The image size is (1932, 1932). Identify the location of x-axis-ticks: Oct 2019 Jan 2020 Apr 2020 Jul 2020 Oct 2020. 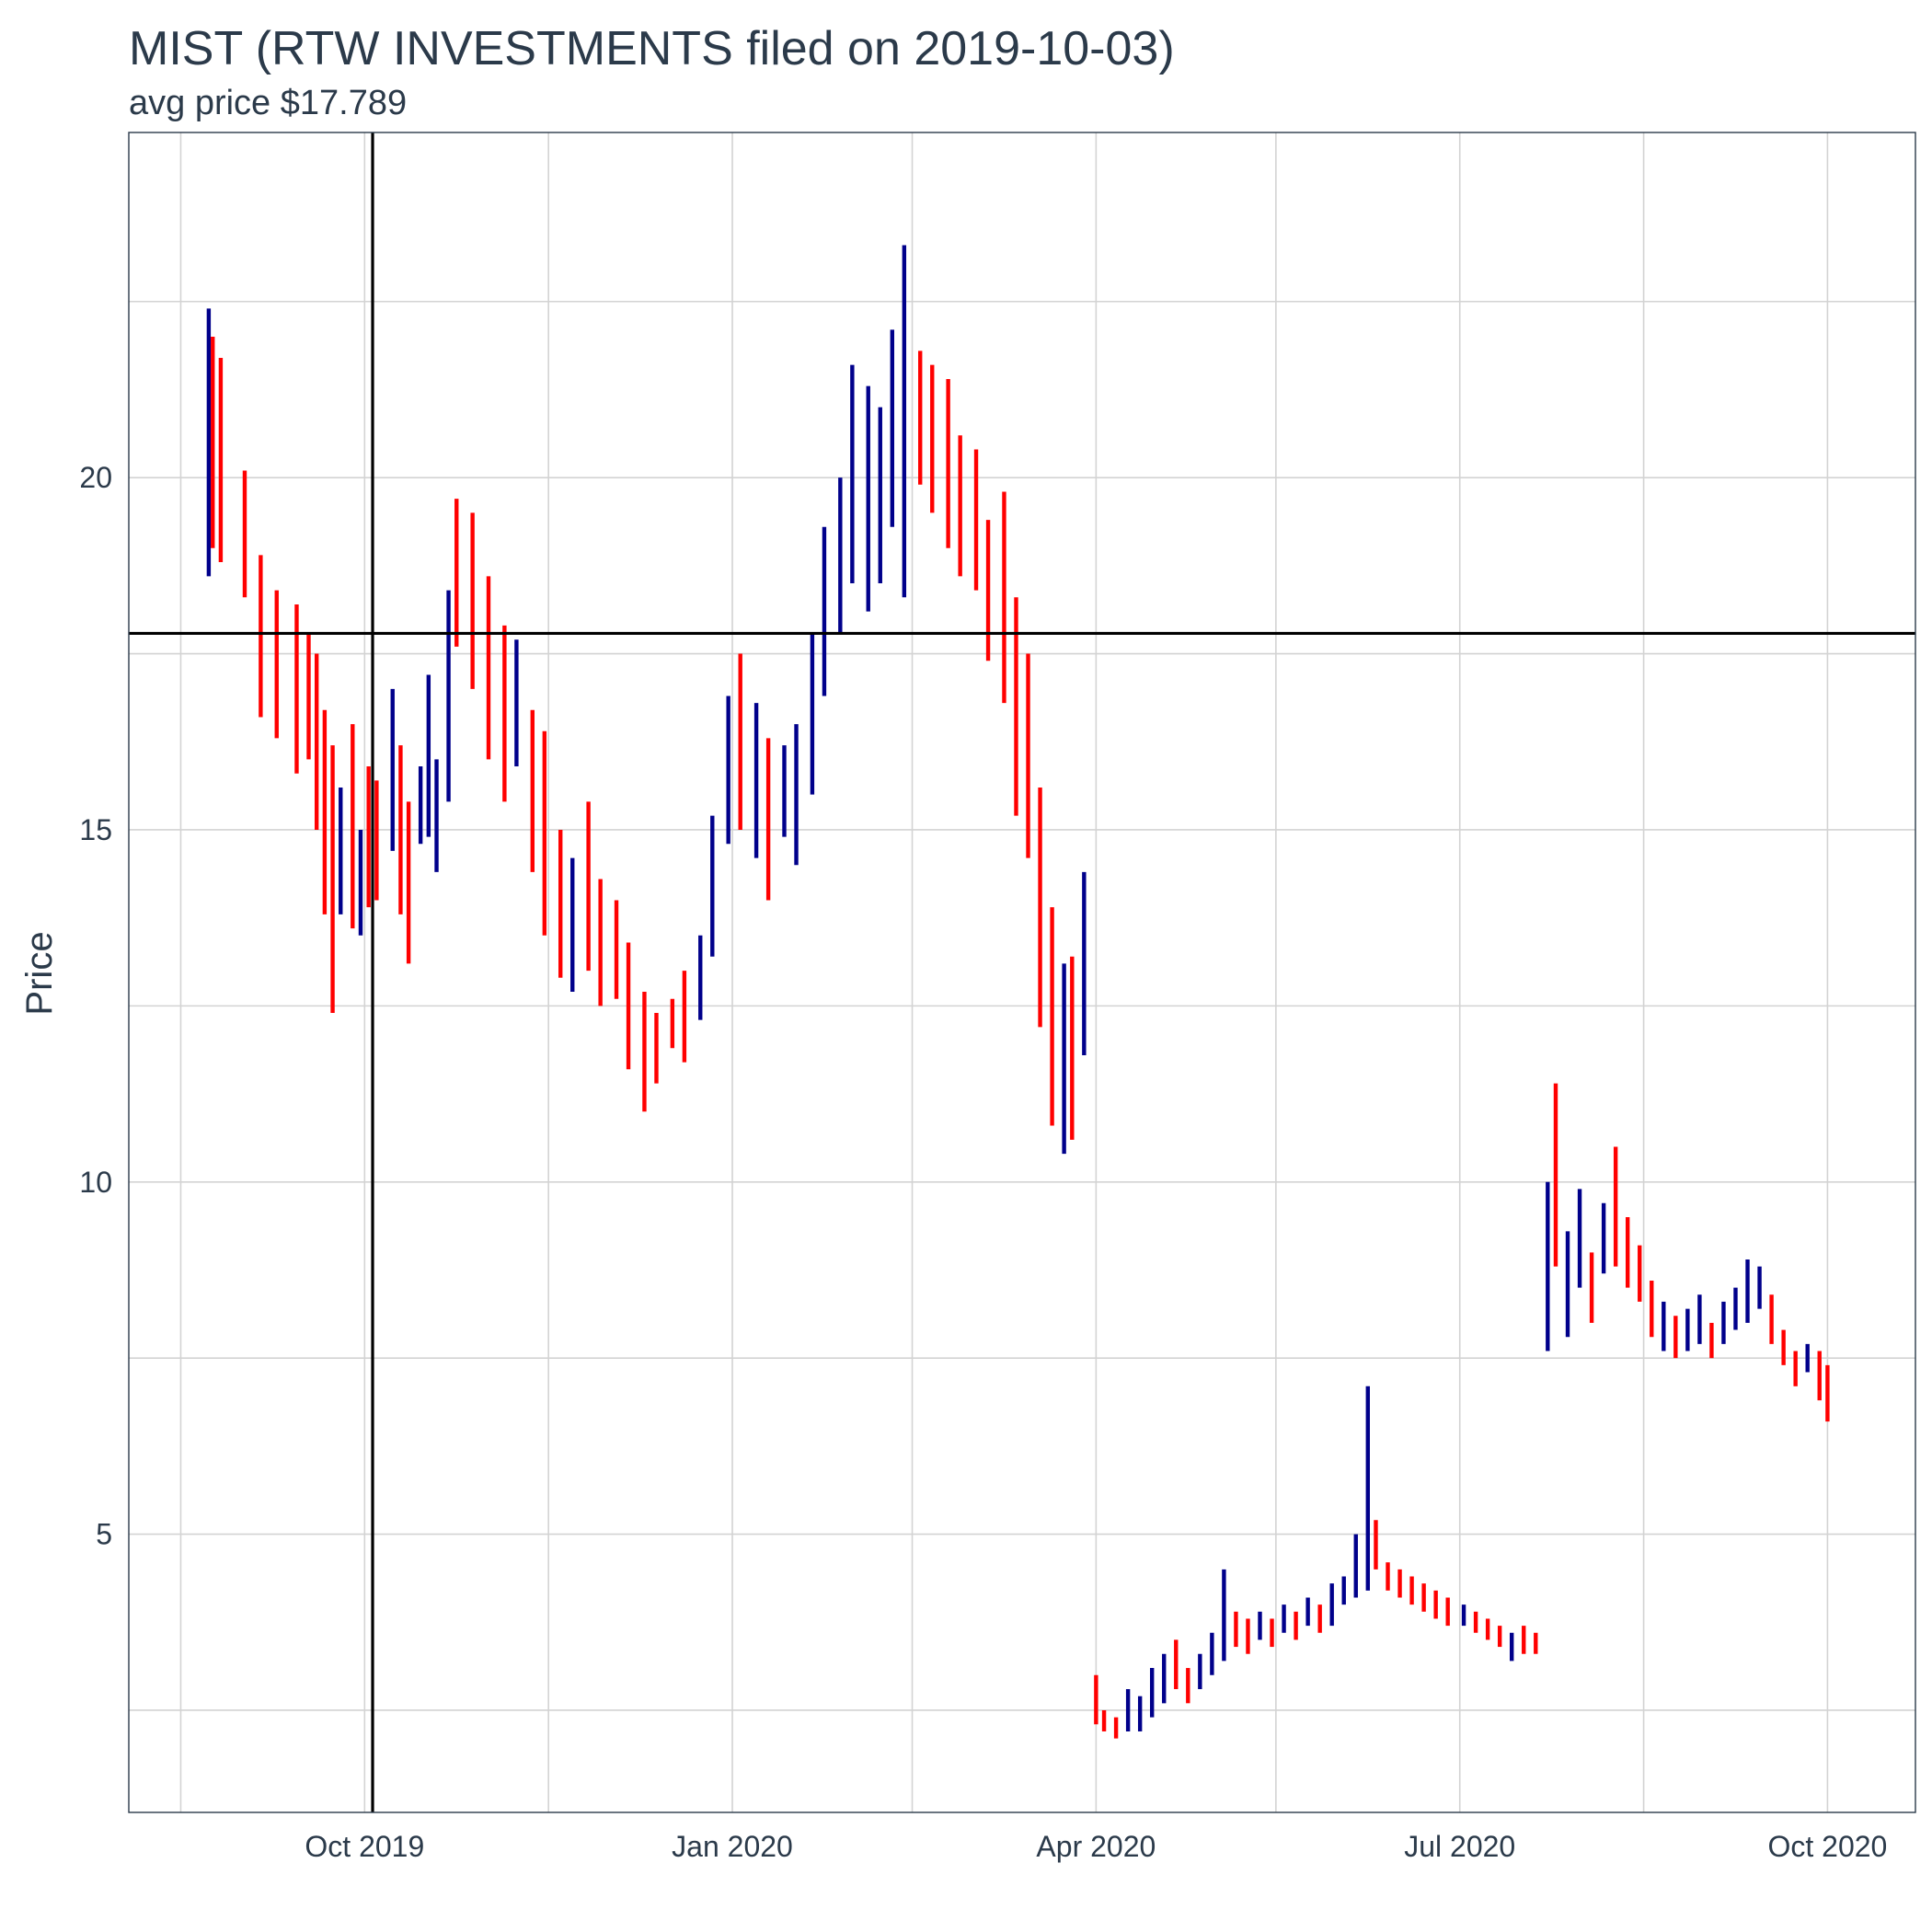
(1096, 1846).